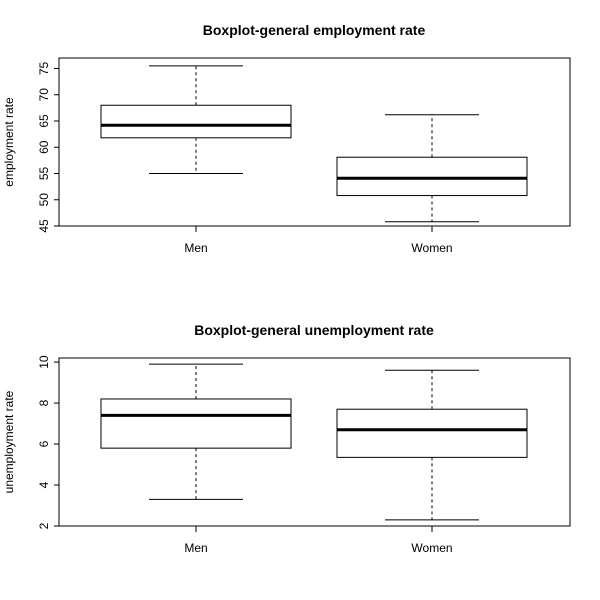 The height and width of the screenshot is (600, 600). I want to click on unemployment-y-tick-label: 4, so click(44, 484).